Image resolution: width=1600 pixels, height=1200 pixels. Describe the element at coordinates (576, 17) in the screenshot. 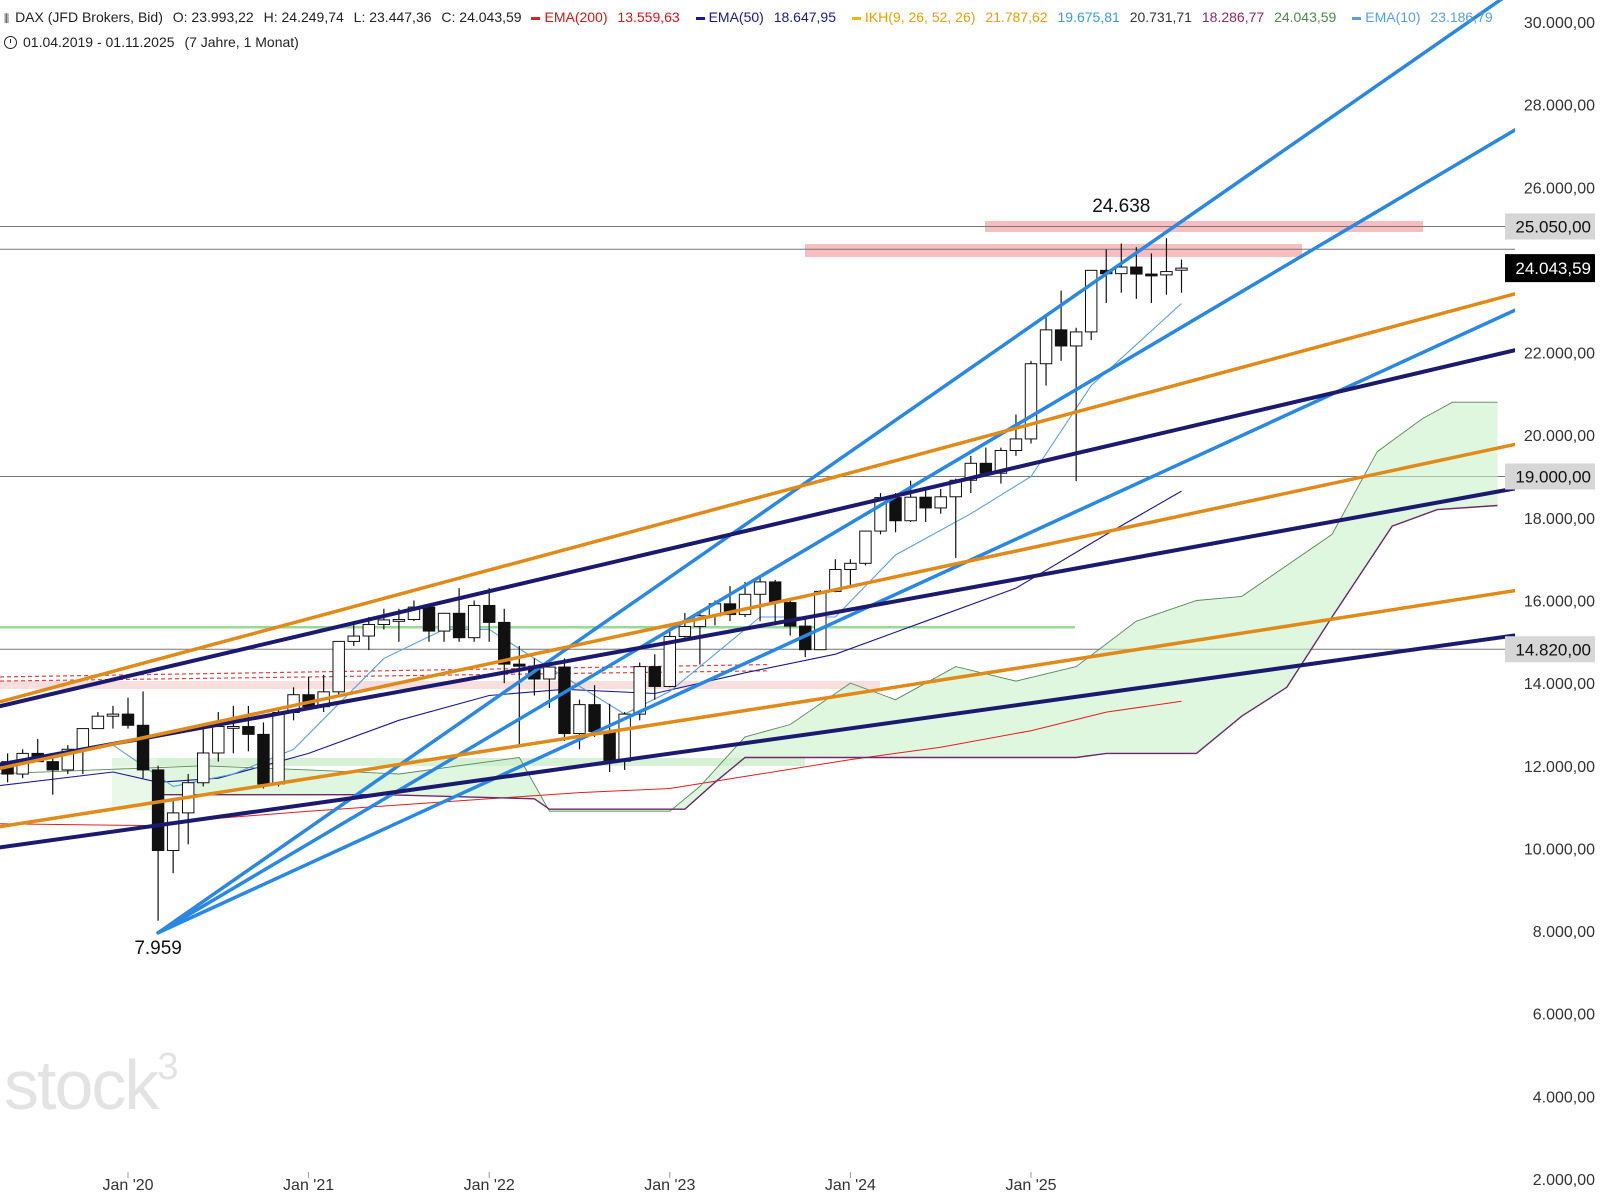

I see `ema200-label: EMA(200)` at that location.